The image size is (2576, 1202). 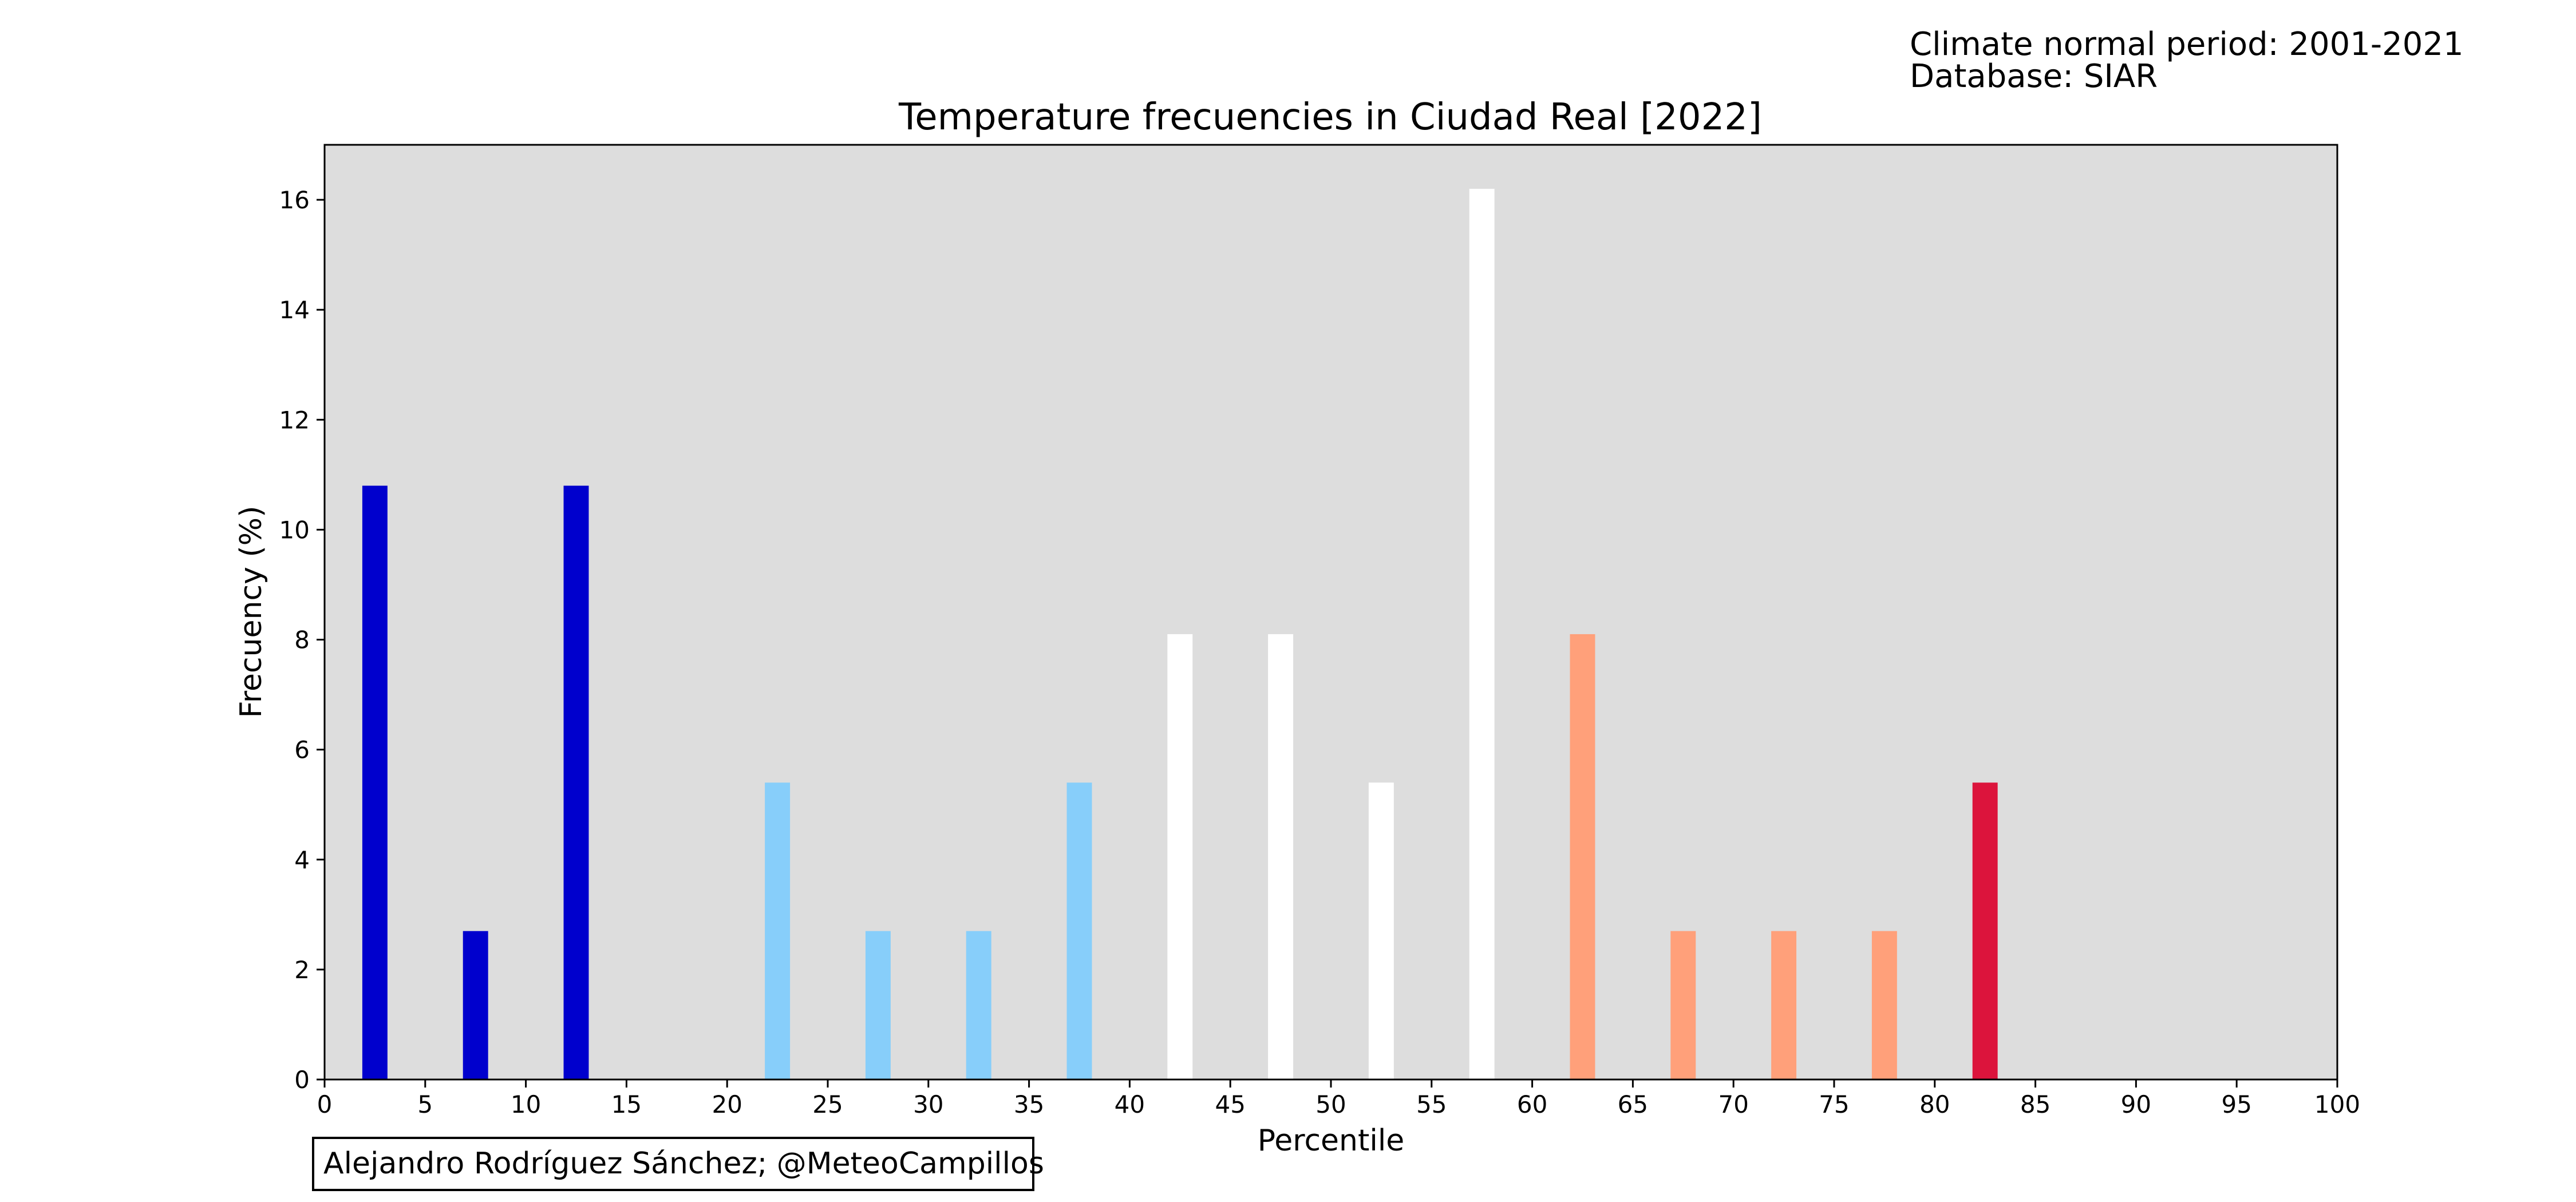 What do you see at coordinates (1079, 931) in the screenshot?
I see `bar-37.5` at bounding box center [1079, 931].